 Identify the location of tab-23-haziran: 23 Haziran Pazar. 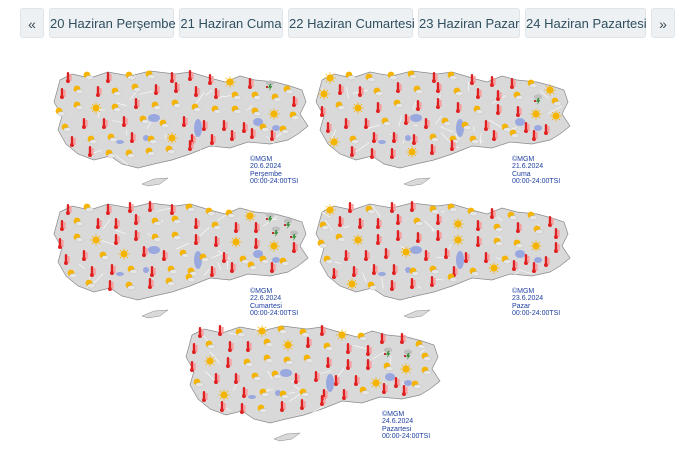
(469, 23).